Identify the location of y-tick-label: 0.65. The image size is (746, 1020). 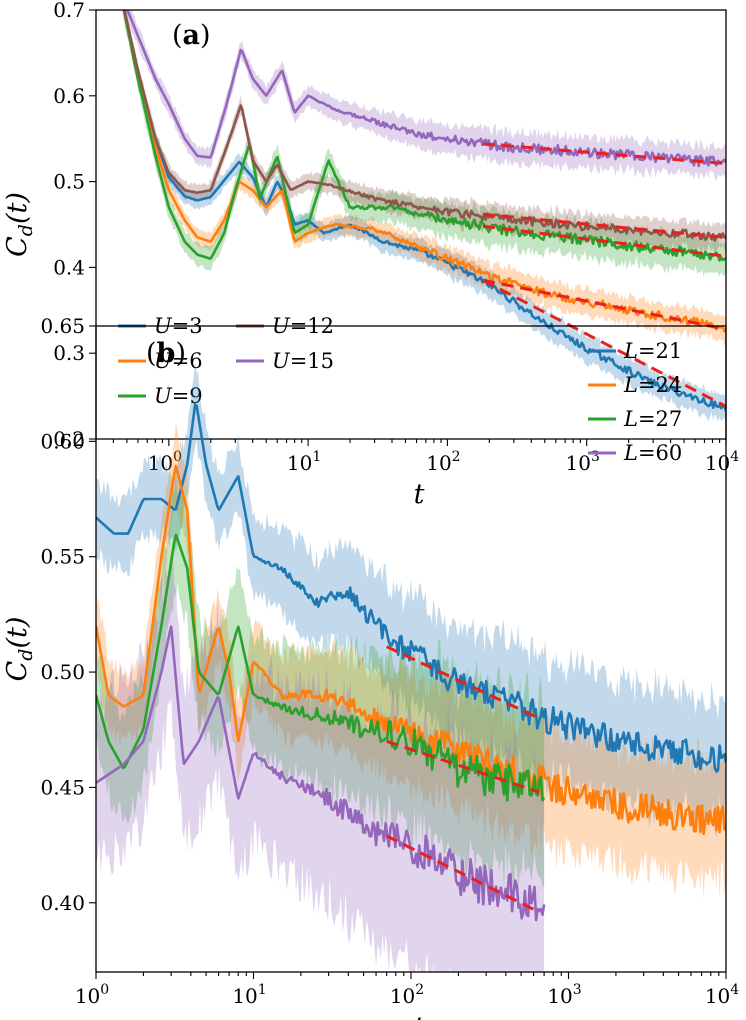
(62, 326).